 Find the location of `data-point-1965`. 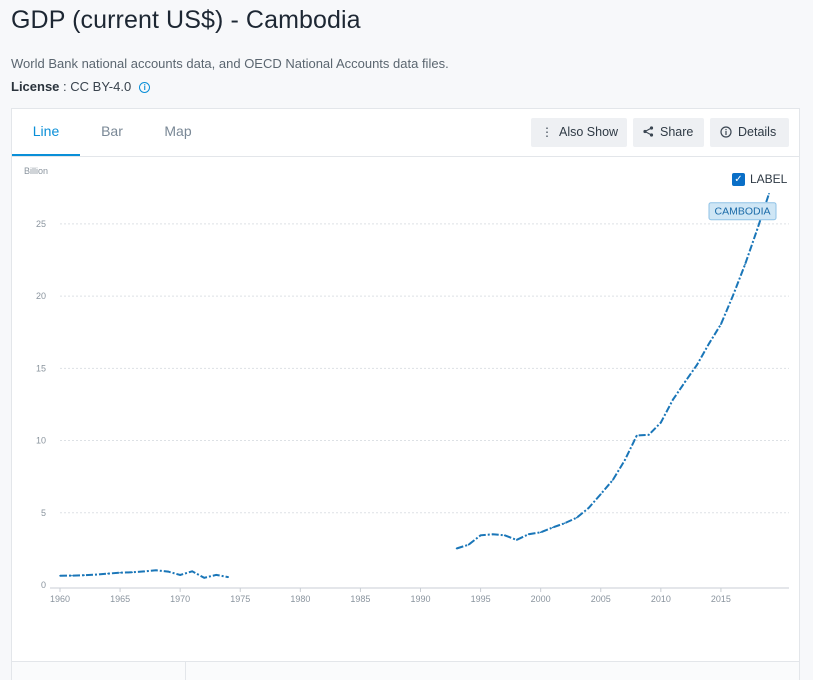

data-point-1965 is located at coordinates (120, 572).